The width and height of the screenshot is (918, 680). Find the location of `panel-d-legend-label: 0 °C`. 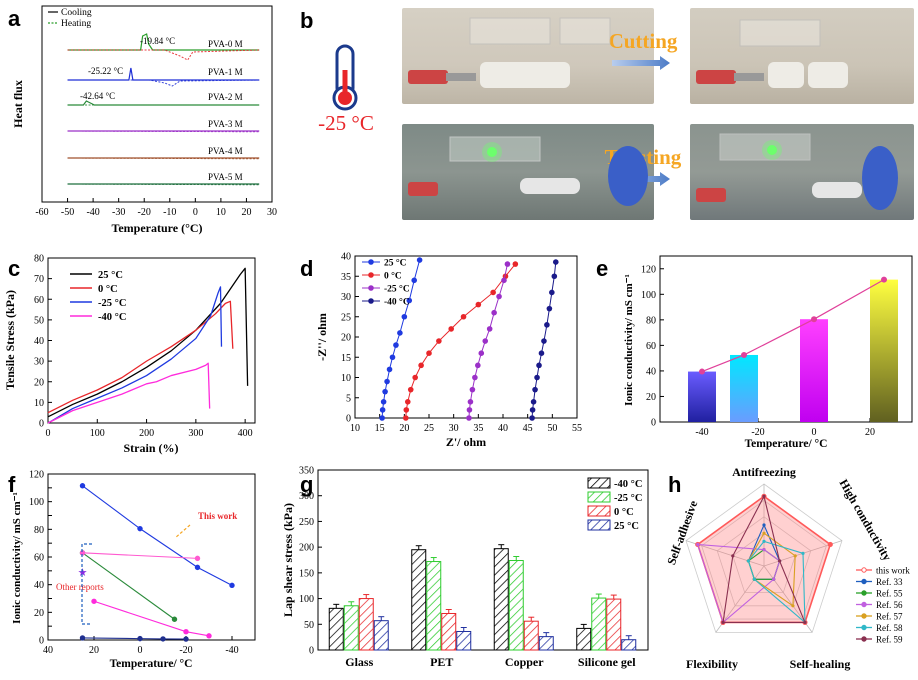

panel-d-legend-label: 0 °C is located at coordinates (393, 276).